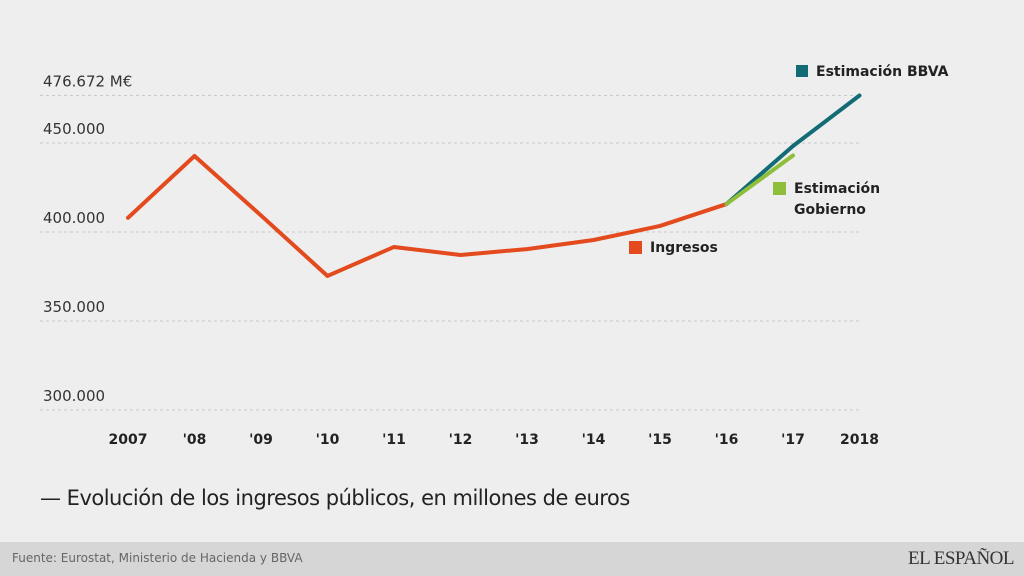 The height and width of the screenshot is (576, 1024). What do you see at coordinates (87, 239) in the screenshot?
I see `y-axis: 476.672 M€ 450.000 400.000 350.000 300.000` at bounding box center [87, 239].